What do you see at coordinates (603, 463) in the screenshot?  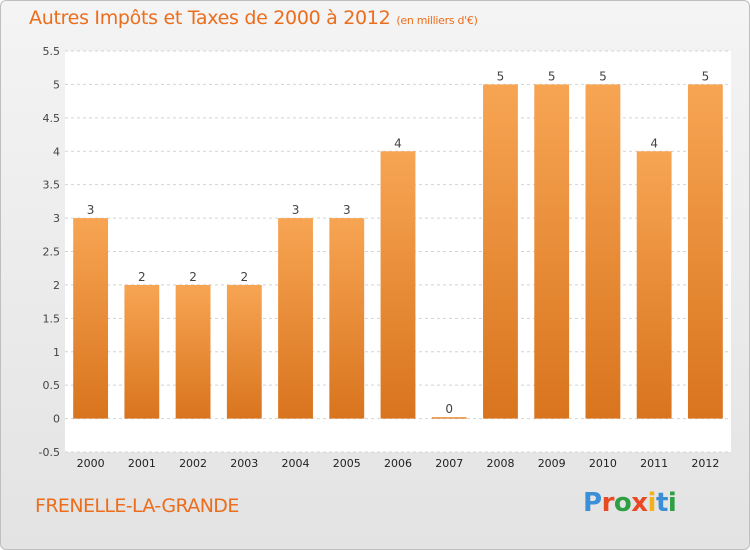 I see `x-tick-label: 2010` at bounding box center [603, 463].